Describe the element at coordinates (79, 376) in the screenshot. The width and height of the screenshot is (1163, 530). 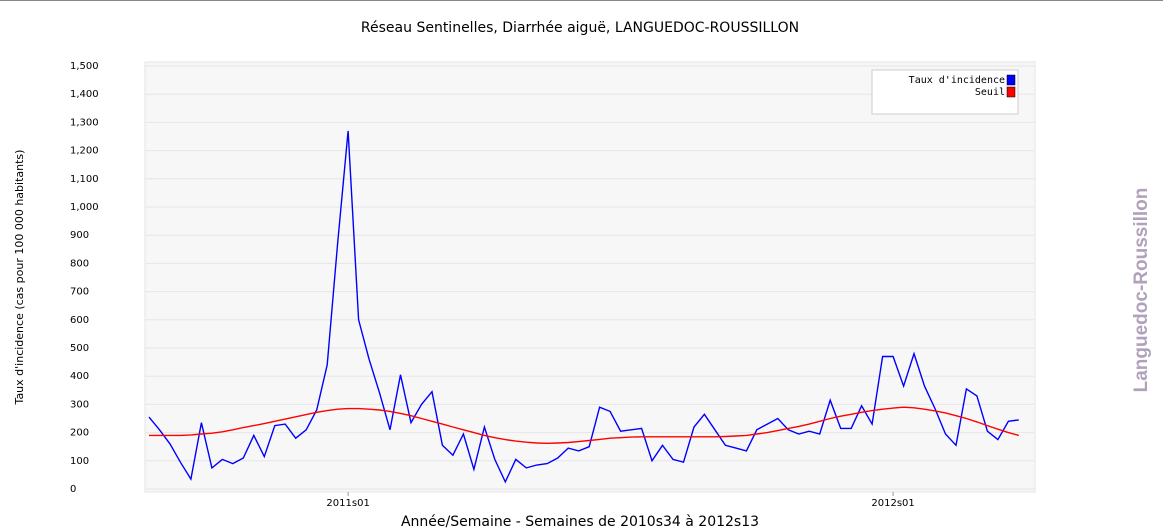
I see `y-tick-label: 400` at that location.